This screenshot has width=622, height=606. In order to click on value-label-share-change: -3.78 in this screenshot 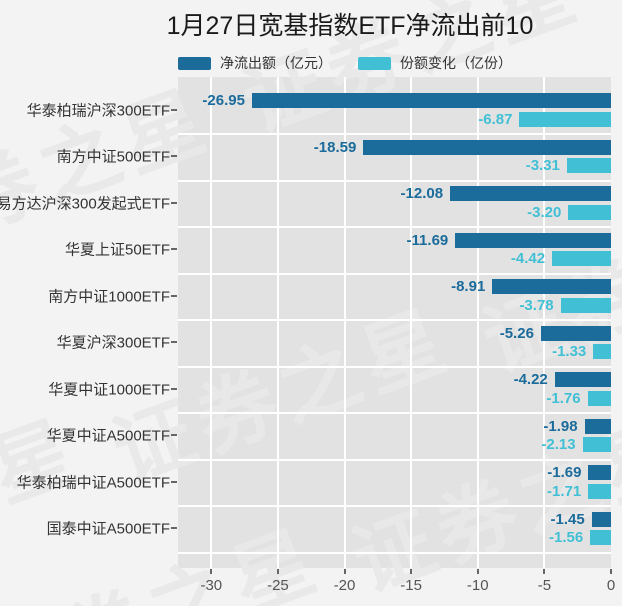, I will do `click(536, 305)`.